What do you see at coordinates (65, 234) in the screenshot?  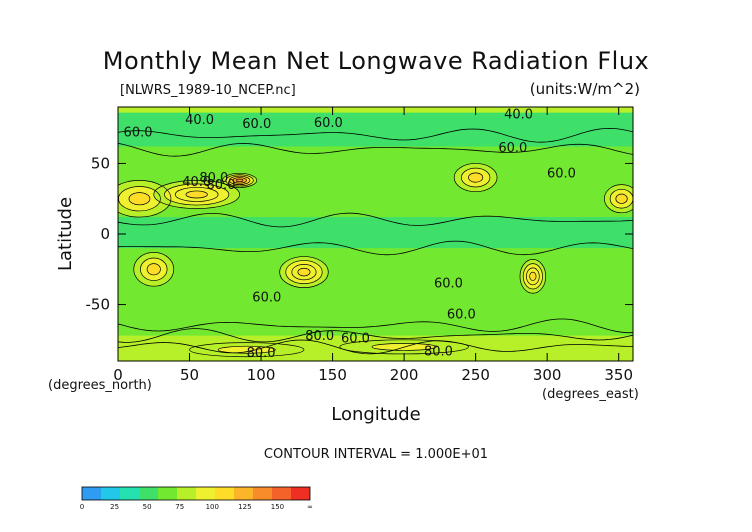 I see `y-axis-title: Latitude` at bounding box center [65, 234].